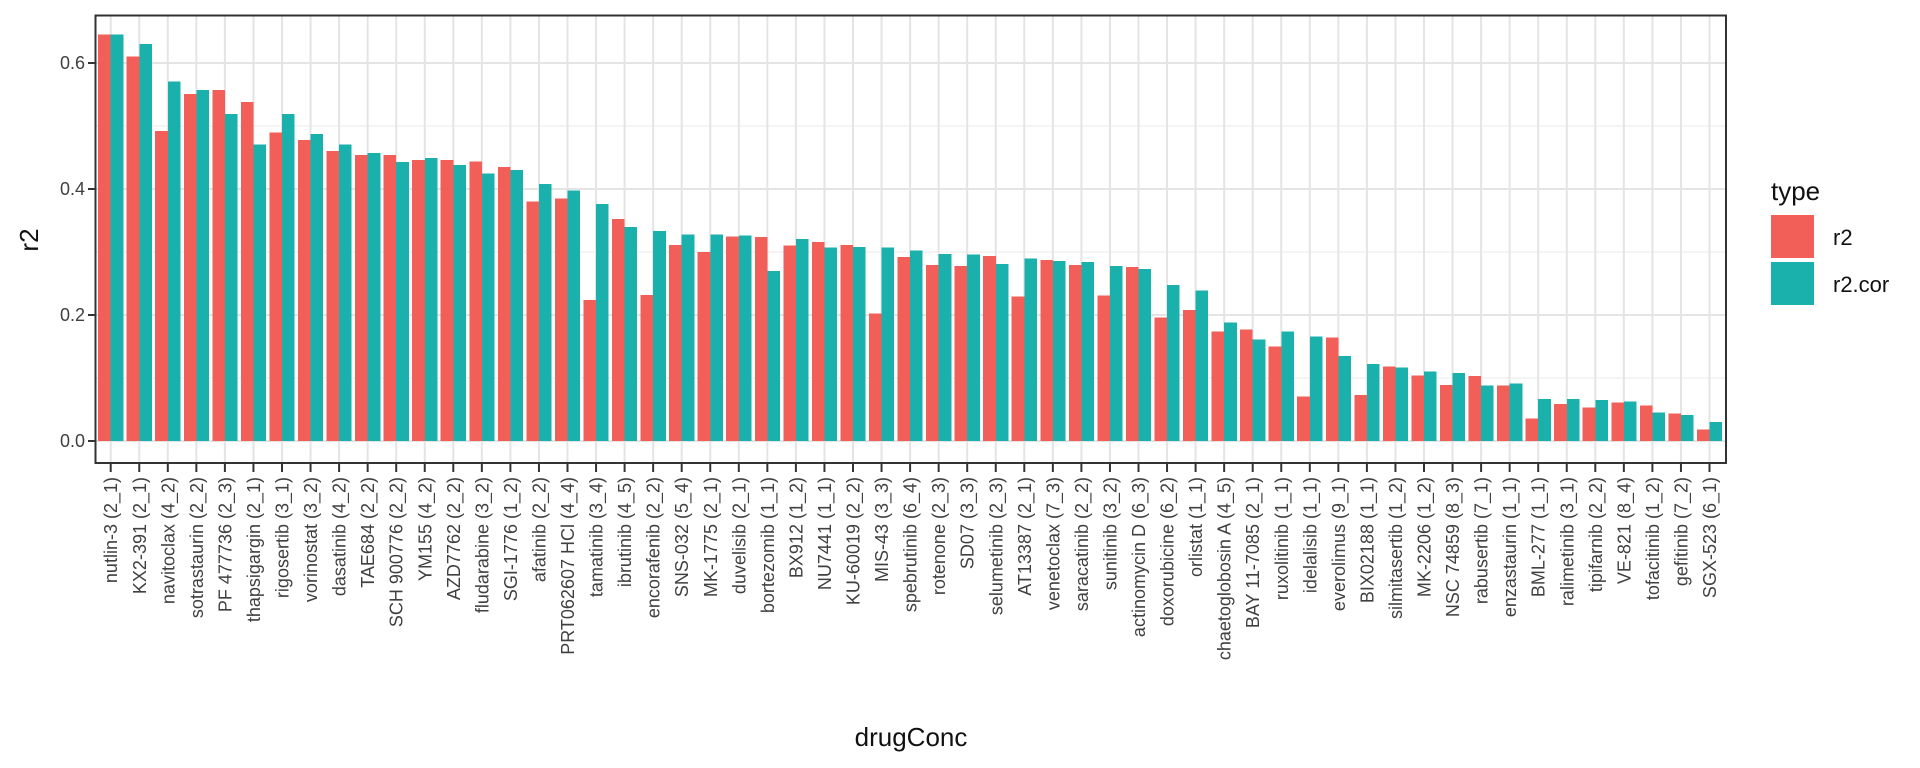 This screenshot has height=768, width=1920. Describe the element at coordinates (568, 566) in the screenshot. I see `x-tick-label: PRT062607 HCl (4_4)` at that location.